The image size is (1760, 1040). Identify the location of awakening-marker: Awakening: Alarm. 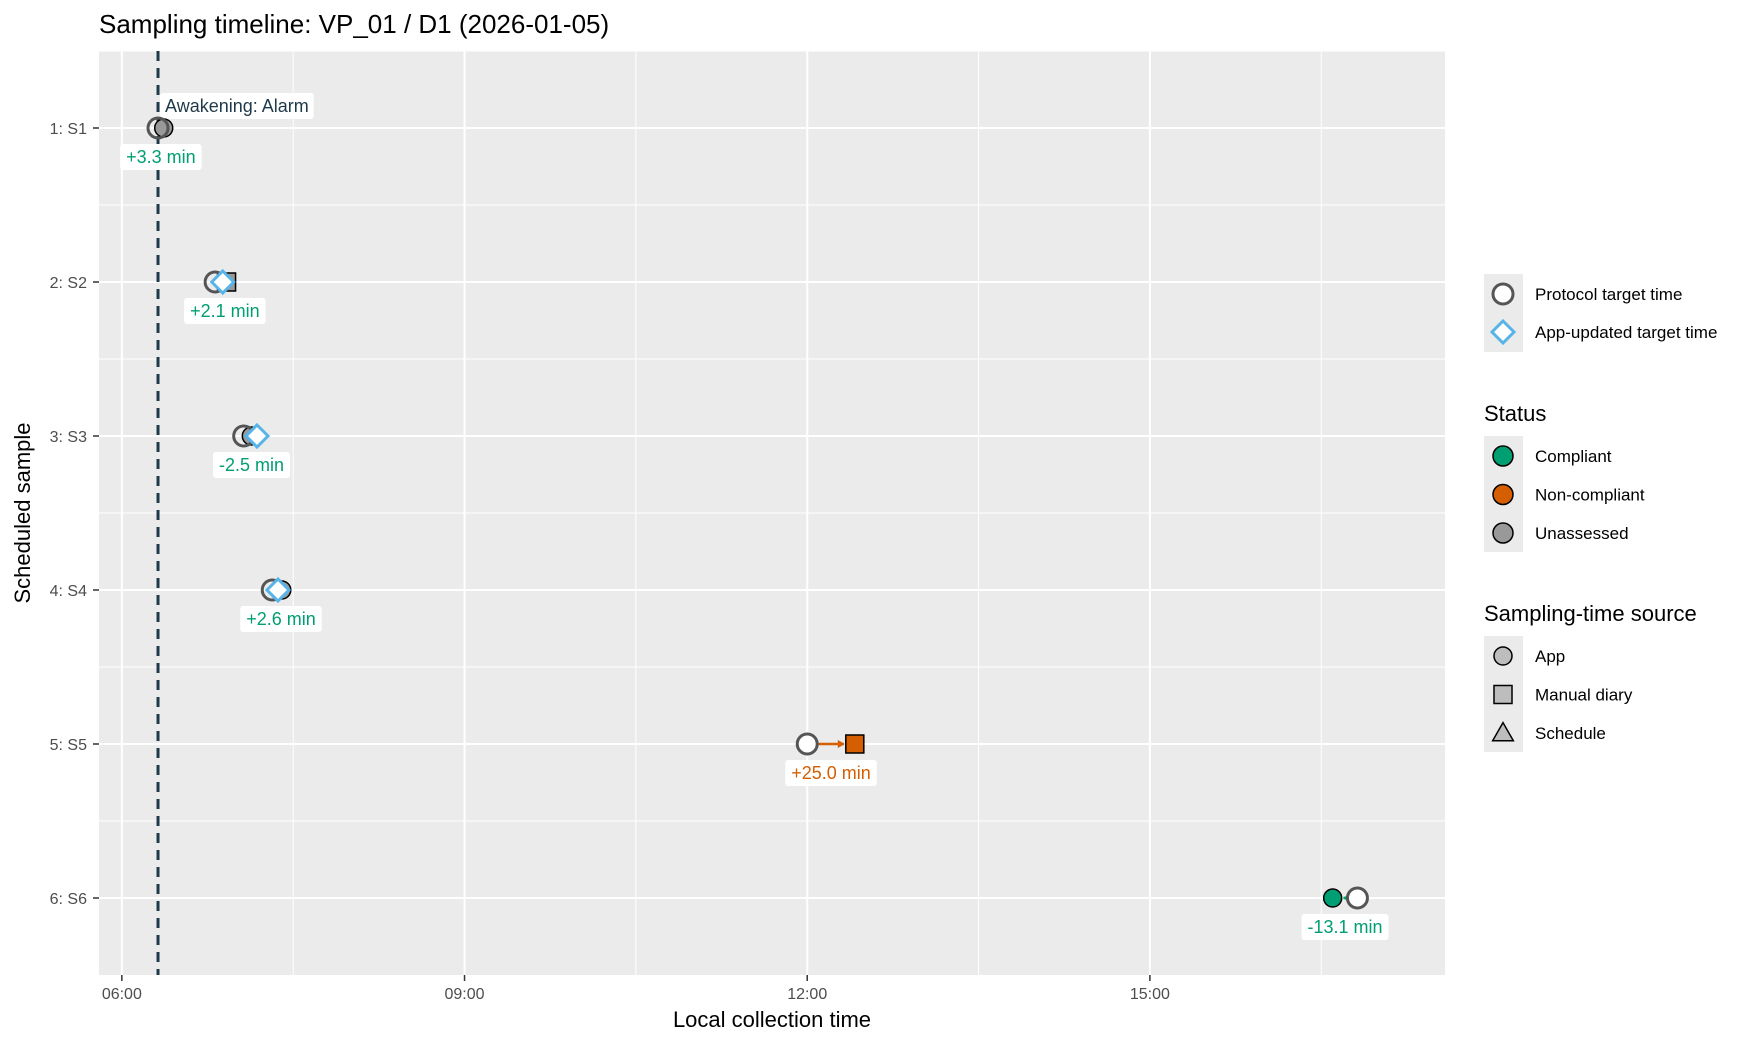
(235, 513).